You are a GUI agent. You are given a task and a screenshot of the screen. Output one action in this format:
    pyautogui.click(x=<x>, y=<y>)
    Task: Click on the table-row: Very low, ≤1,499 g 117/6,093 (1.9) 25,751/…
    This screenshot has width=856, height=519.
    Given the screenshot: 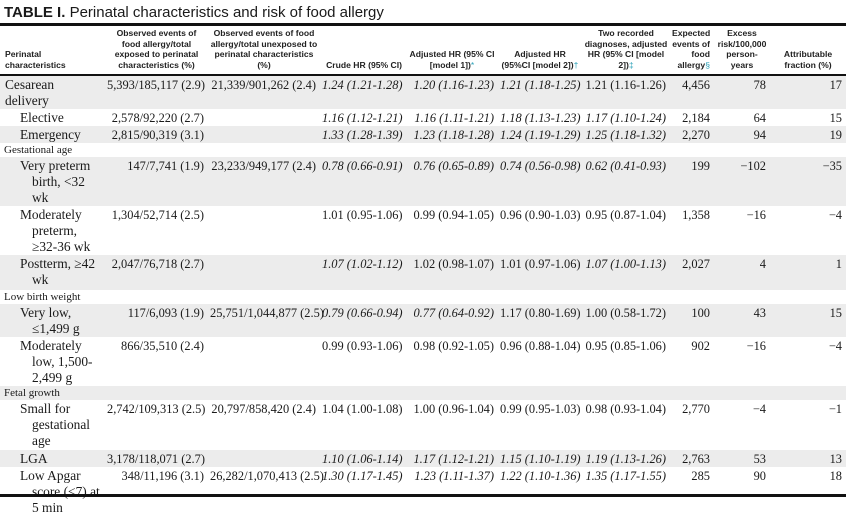 What is the action you would take?
    pyautogui.click(x=423, y=321)
    